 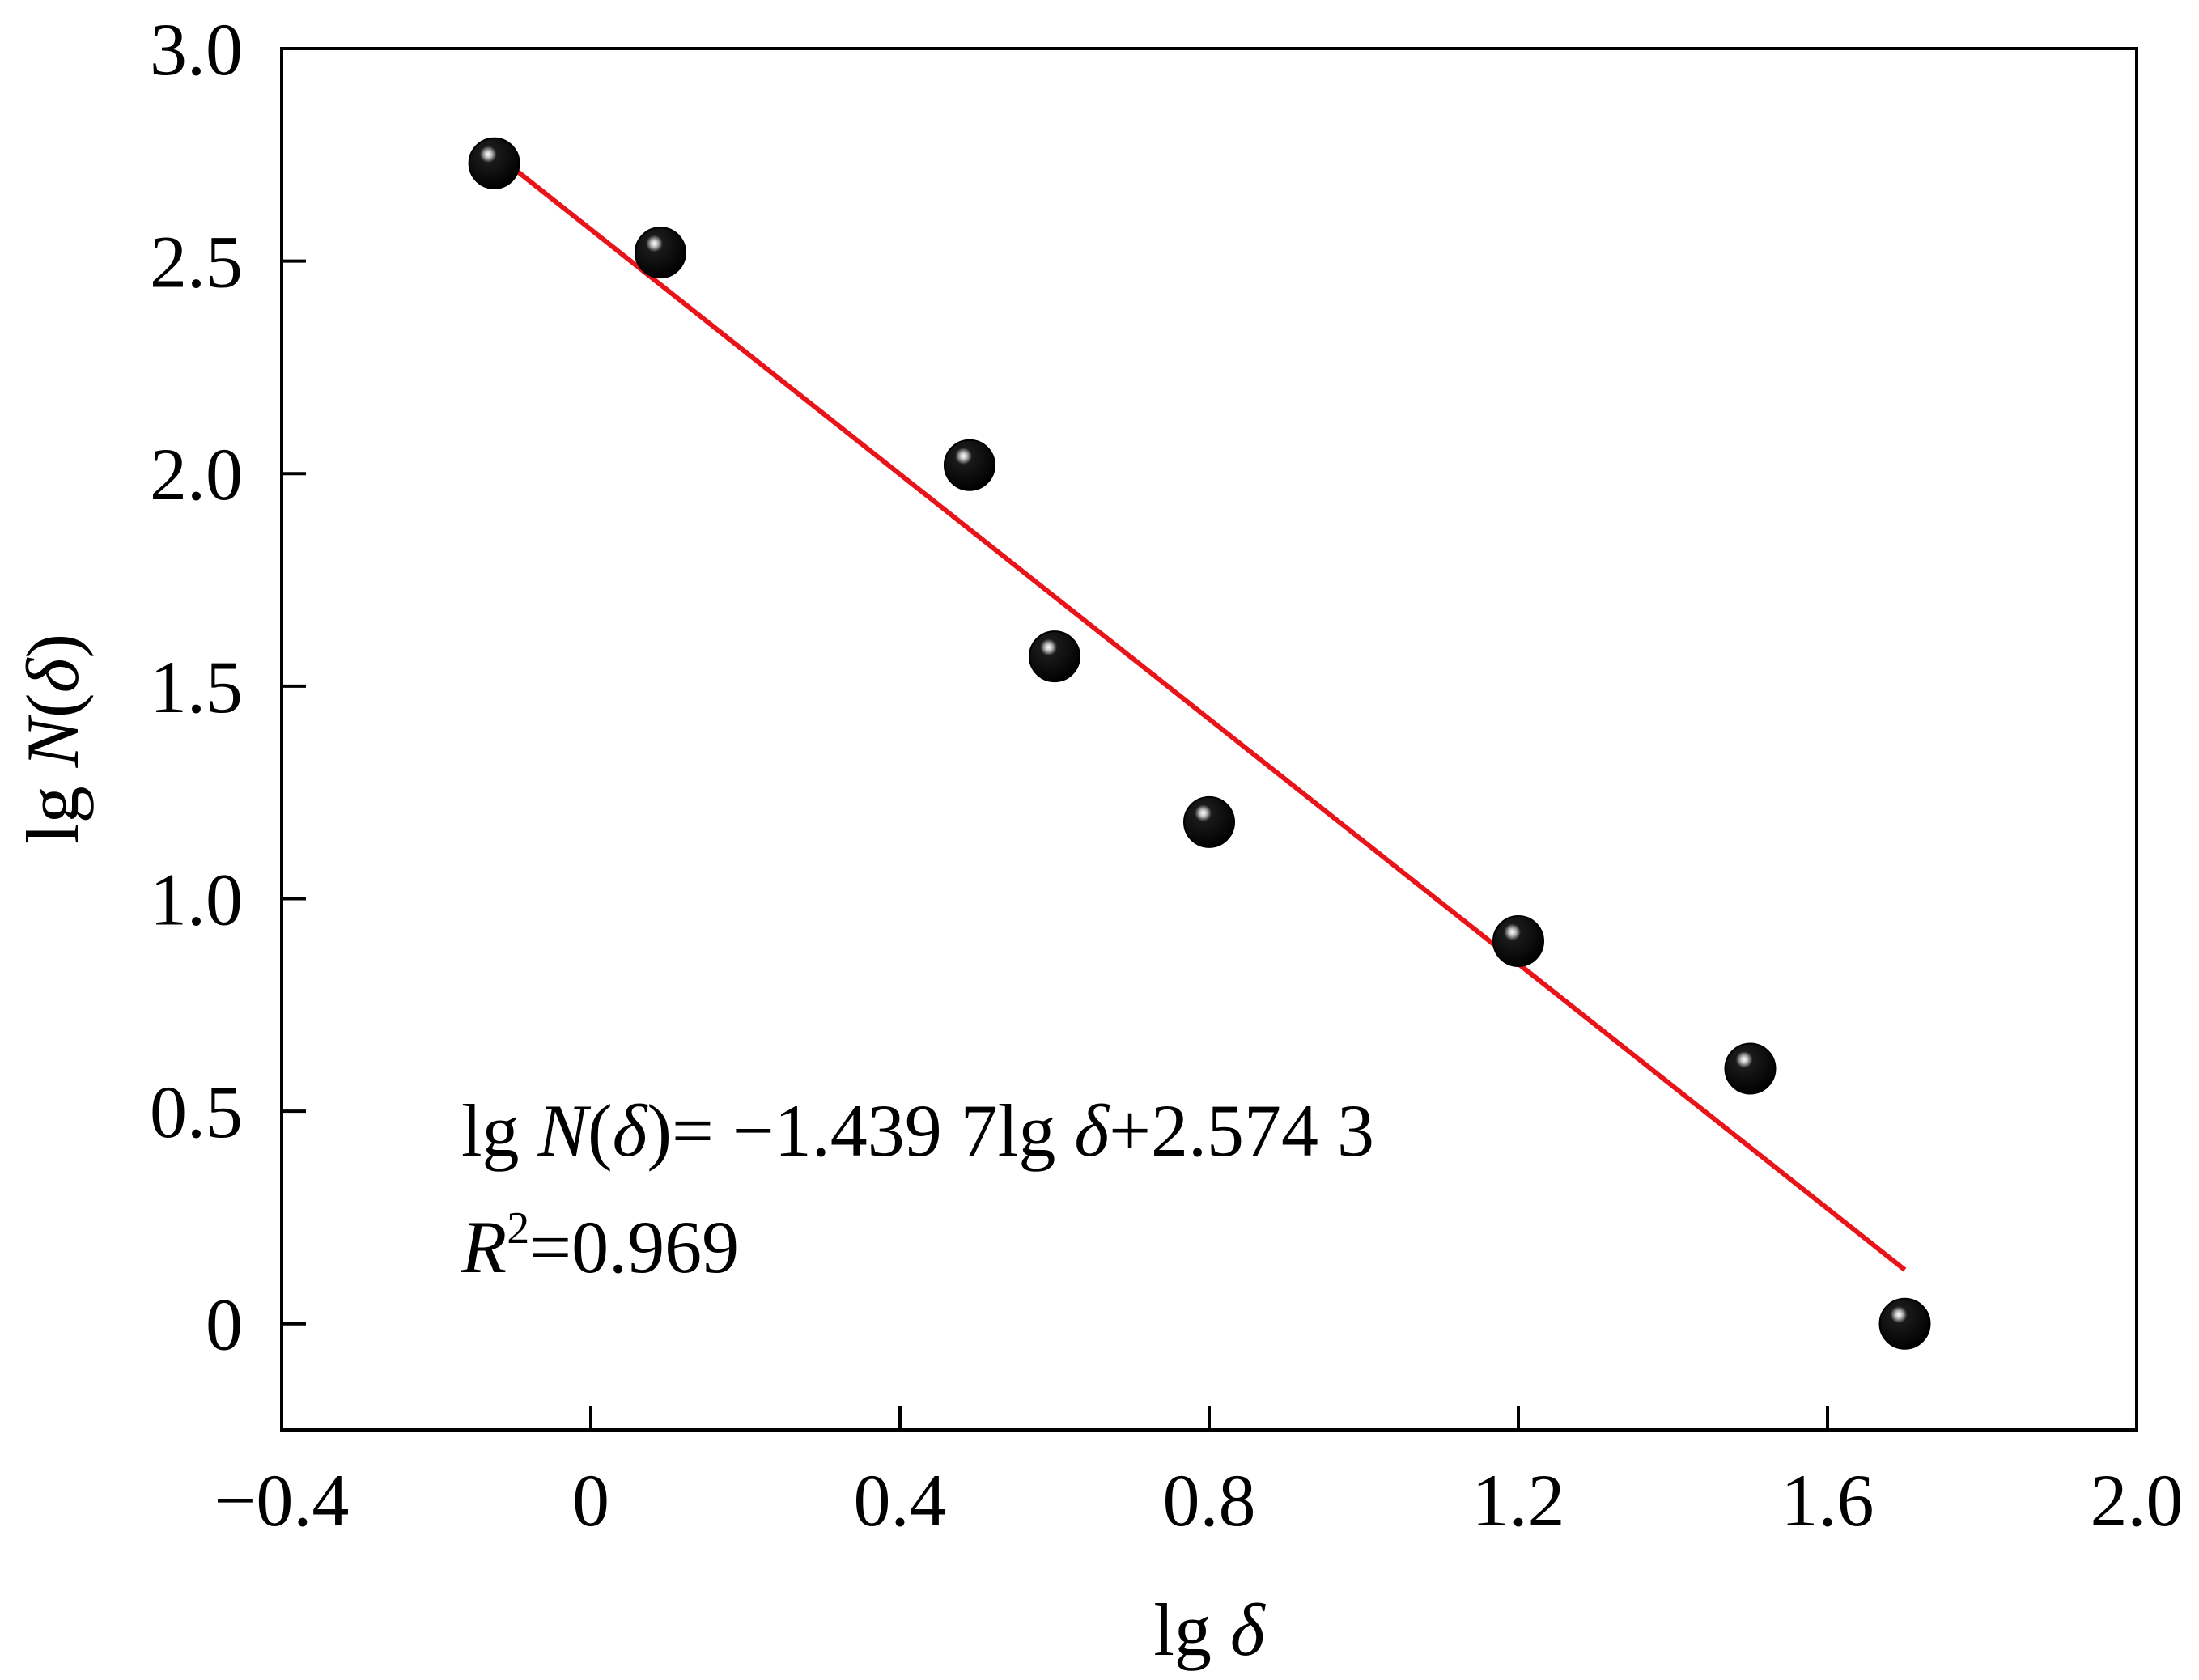 I want to click on y-axis-ticks: 0 0.5 1.0 1.5 2.0 2.5 3.0, so click(x=228, y=687).